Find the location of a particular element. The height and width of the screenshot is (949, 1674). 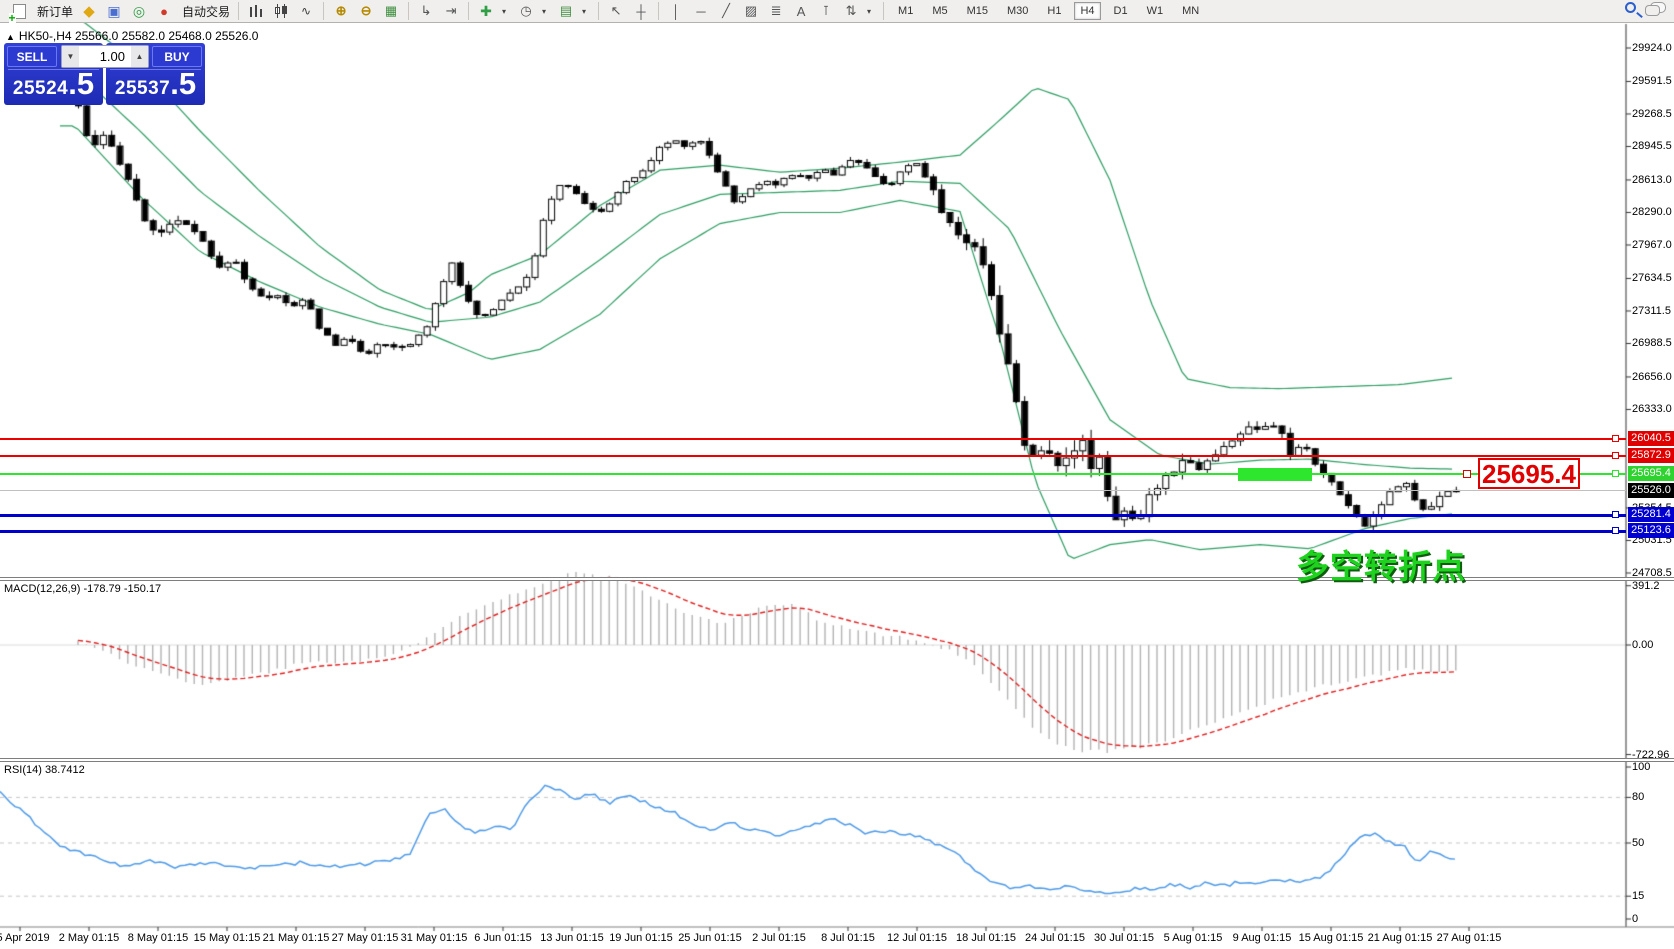

price-axis-label: 26333.0 is located at coordinates (1652, 409).